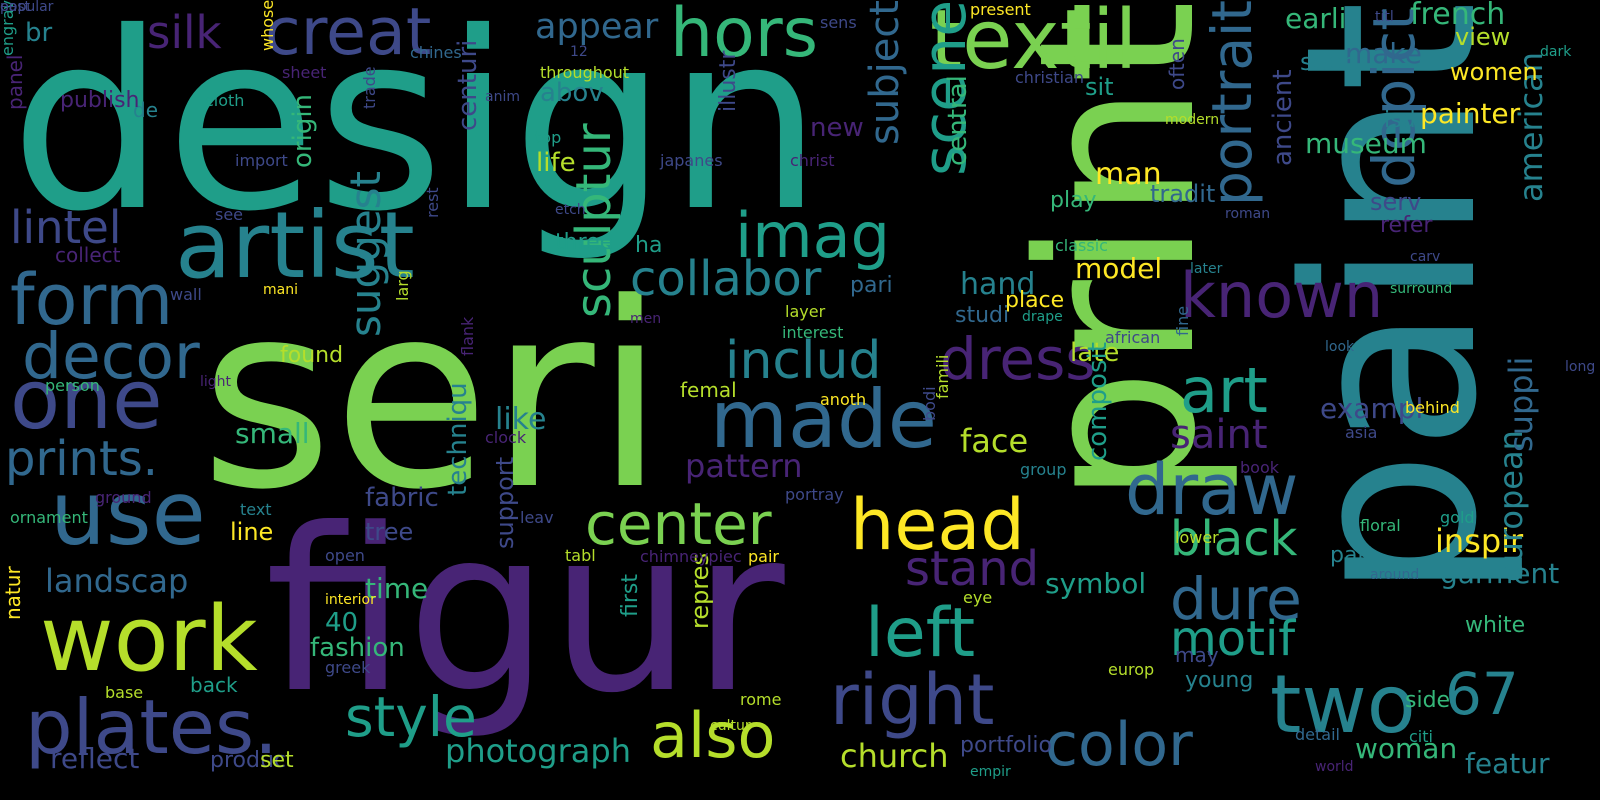  What do you see at coordinates (761, 699) in the screenshot?
I see `word-rome: rome` at bounding box center [761, 699].